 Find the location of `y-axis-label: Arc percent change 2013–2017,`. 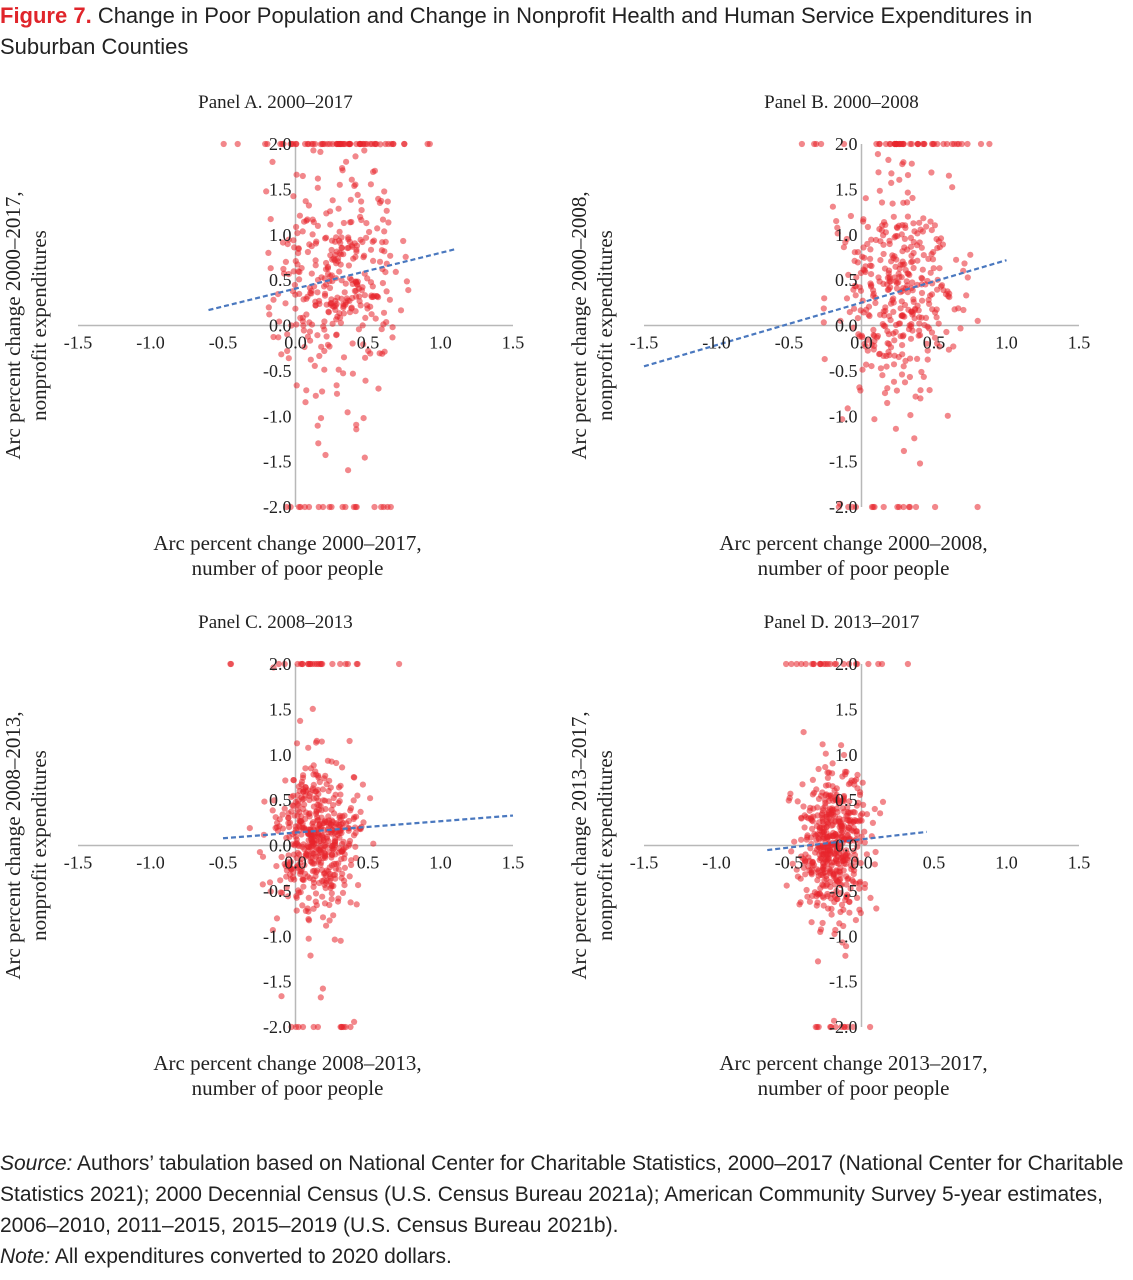

y-axis-label: Arc percent change 2013–2017, is located at coordinates (579, 845).